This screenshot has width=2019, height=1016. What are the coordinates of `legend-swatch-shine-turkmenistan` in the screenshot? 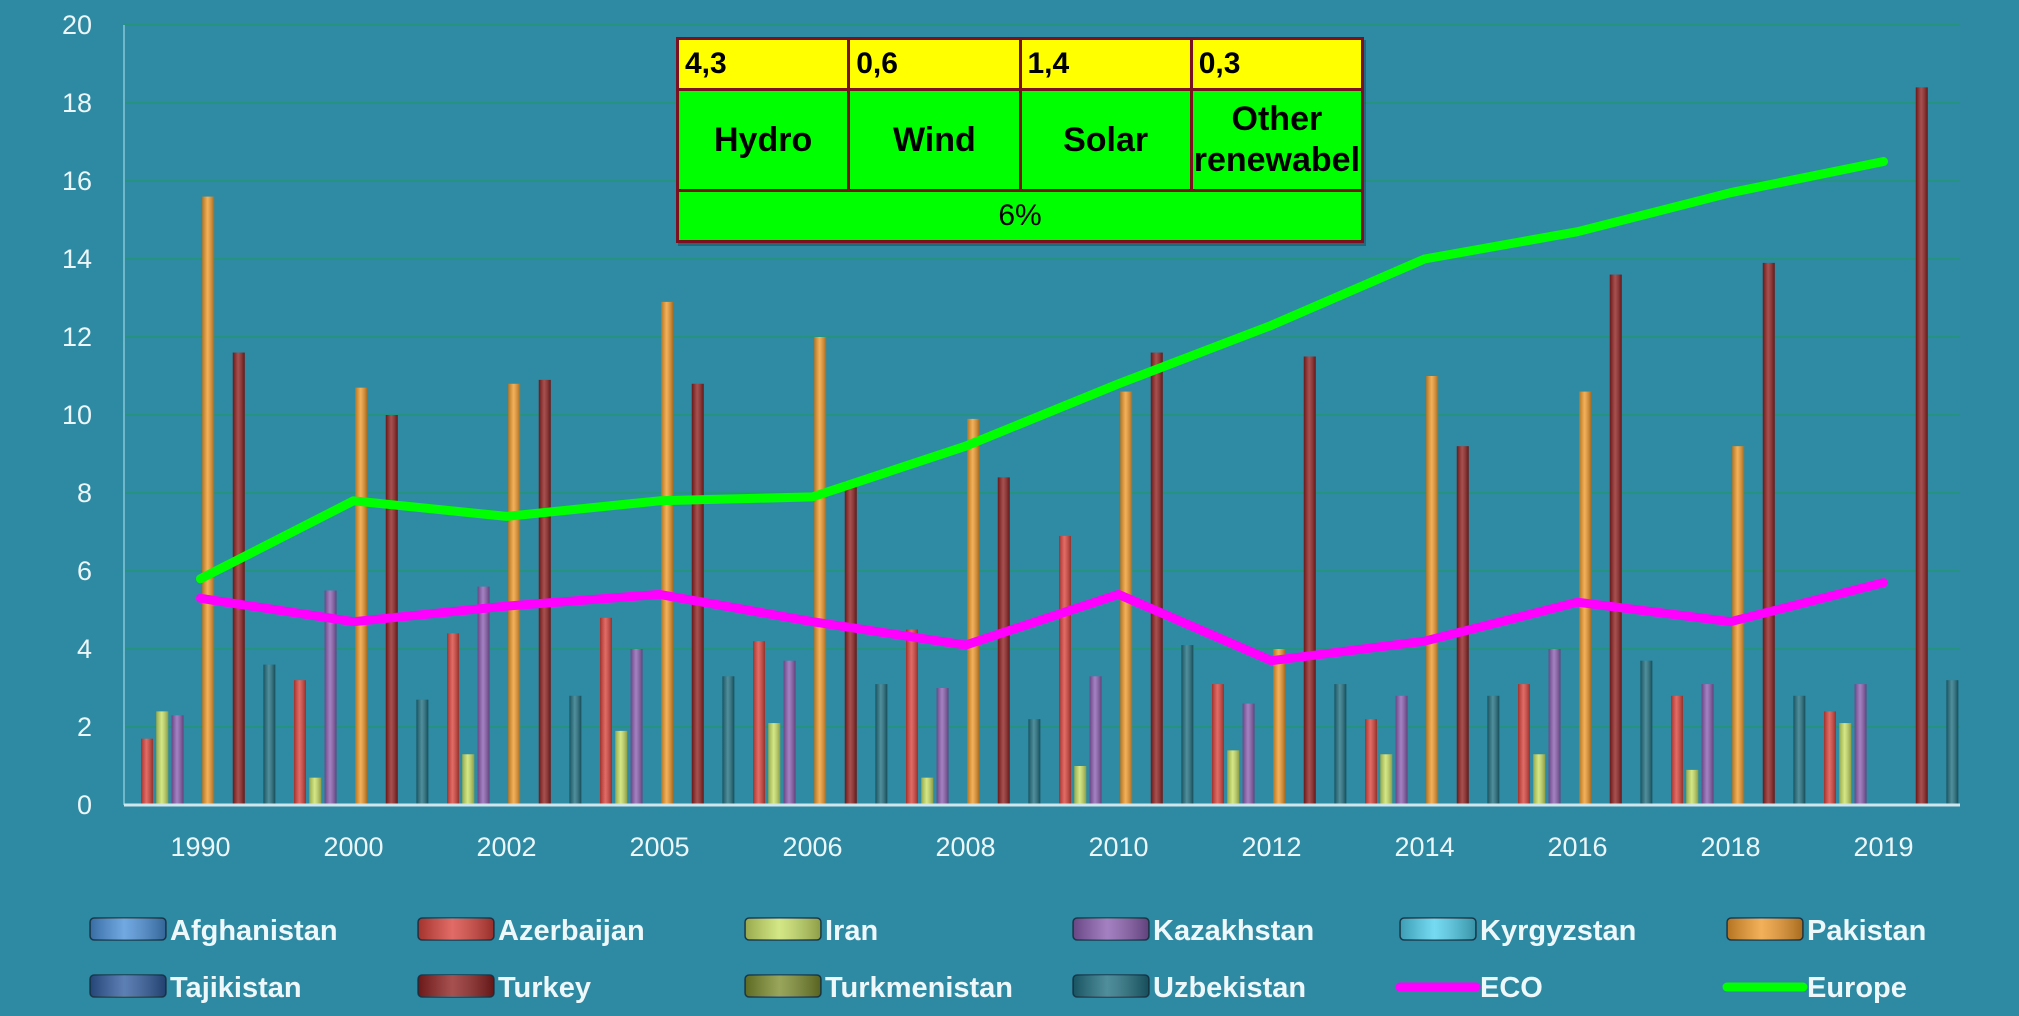 It's located at (783, 986).